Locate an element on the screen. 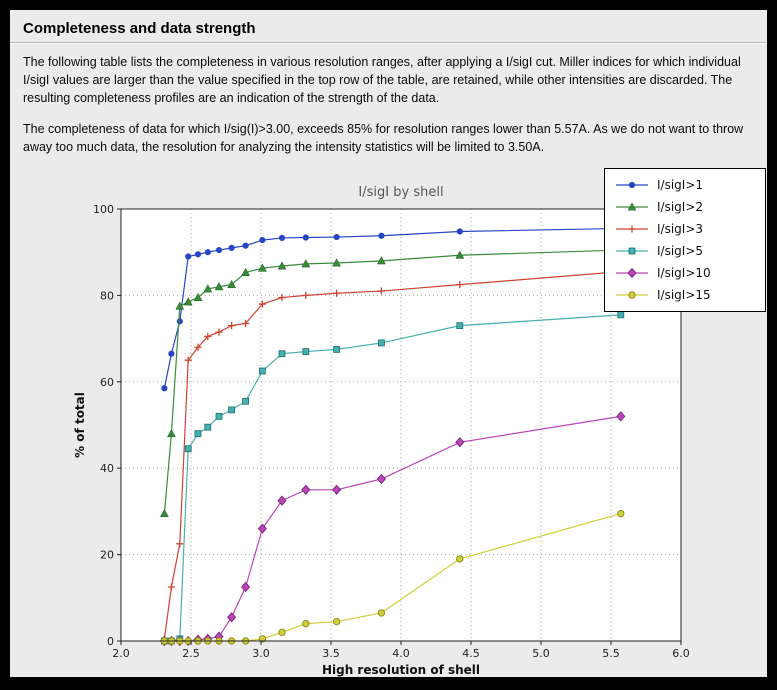 This screenshot has height=690, width=777. svg-text: 60 is located at coordinates (107, 382).